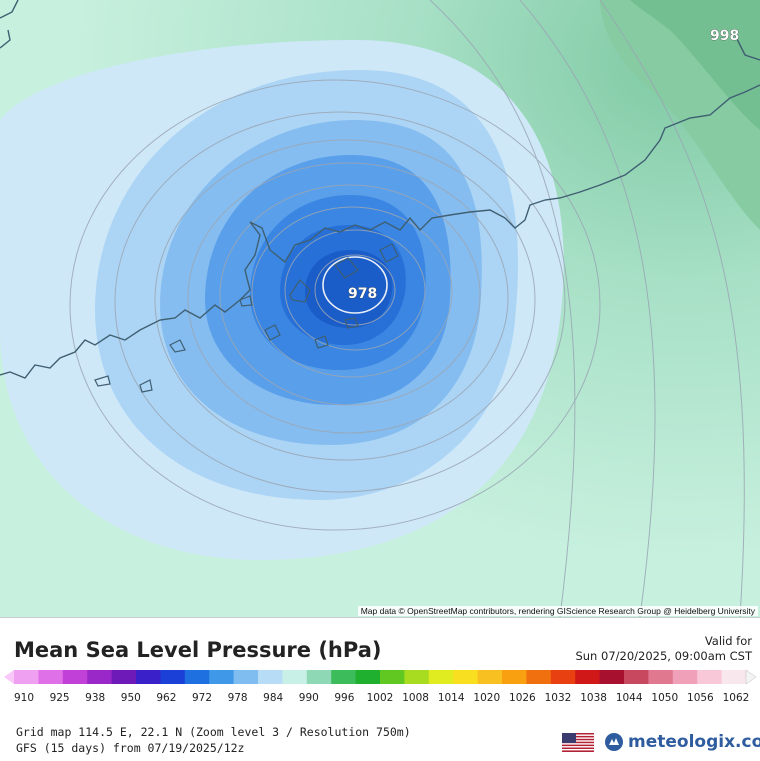 The width and height of the screenshot is (760, 761). I want to click on scale-tick-label: 1062, so click(736, 698).